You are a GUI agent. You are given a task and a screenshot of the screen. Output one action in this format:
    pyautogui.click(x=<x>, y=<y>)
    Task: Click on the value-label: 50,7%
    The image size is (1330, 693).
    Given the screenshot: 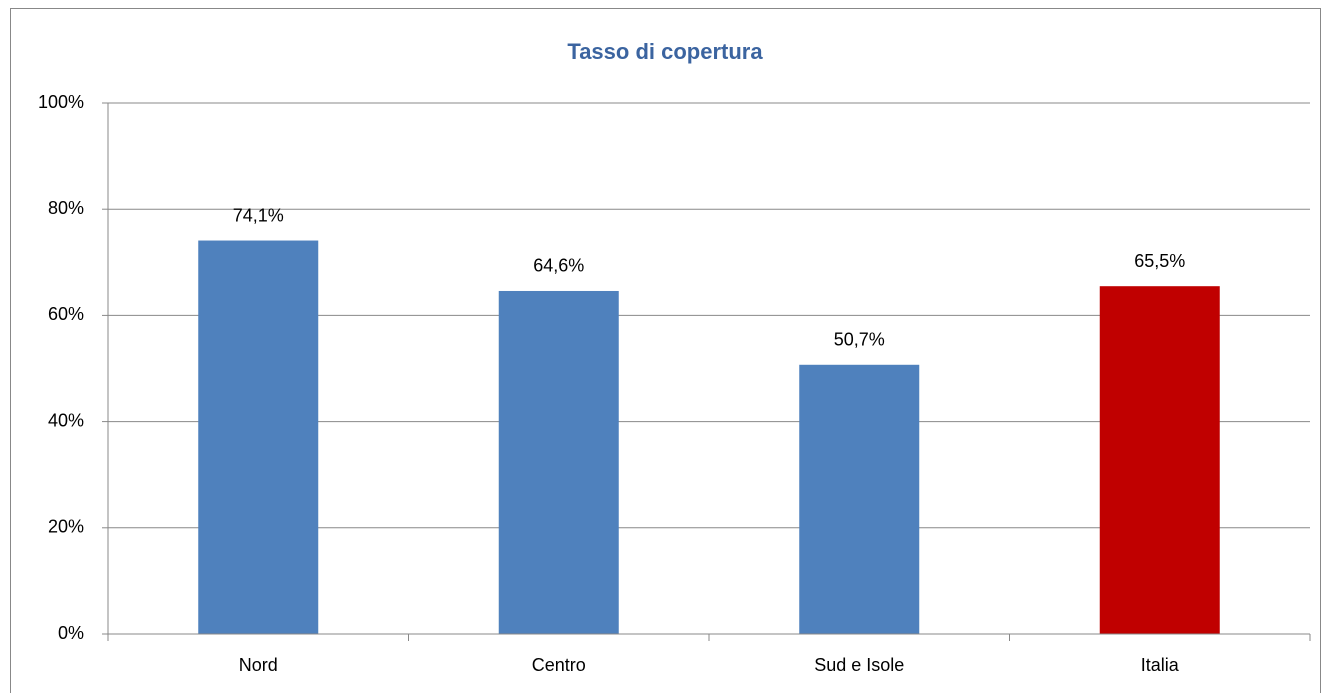 What is the action you would take?
    pyautogui.click(x=859, y=340)
    